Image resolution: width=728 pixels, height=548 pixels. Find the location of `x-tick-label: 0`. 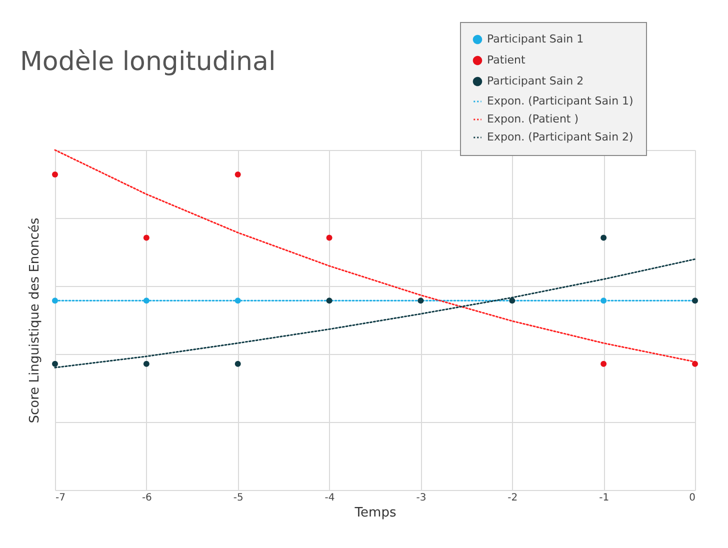

x-tick-label: 0 is located at coordinates (692, 498).